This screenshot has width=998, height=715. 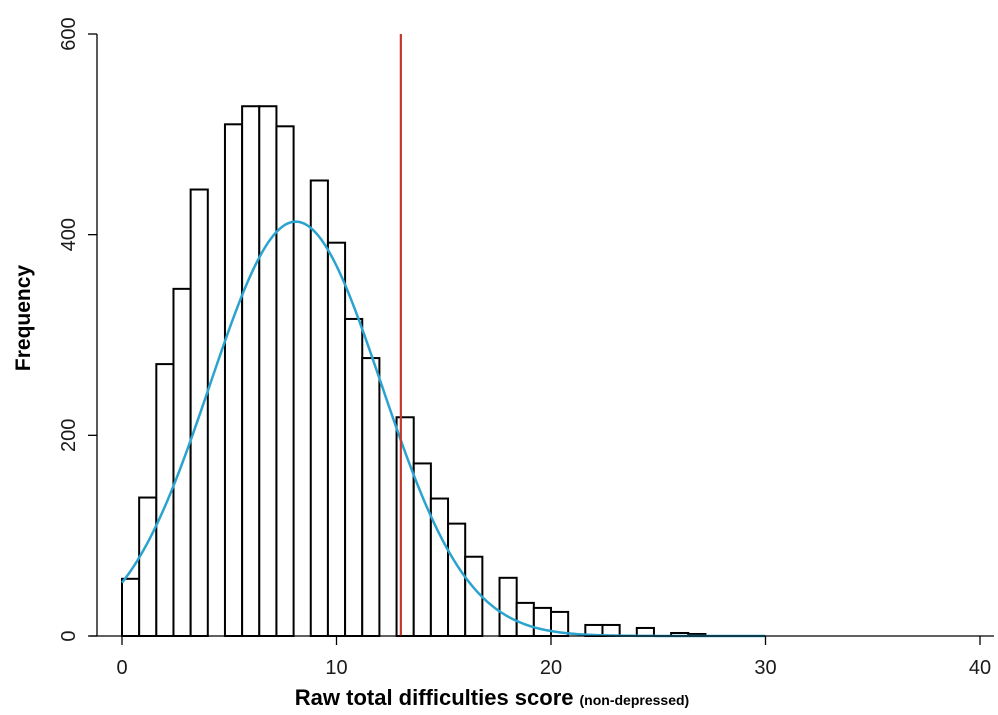 I want to click on x-tick-label: 40, so click(x=980, y=668).